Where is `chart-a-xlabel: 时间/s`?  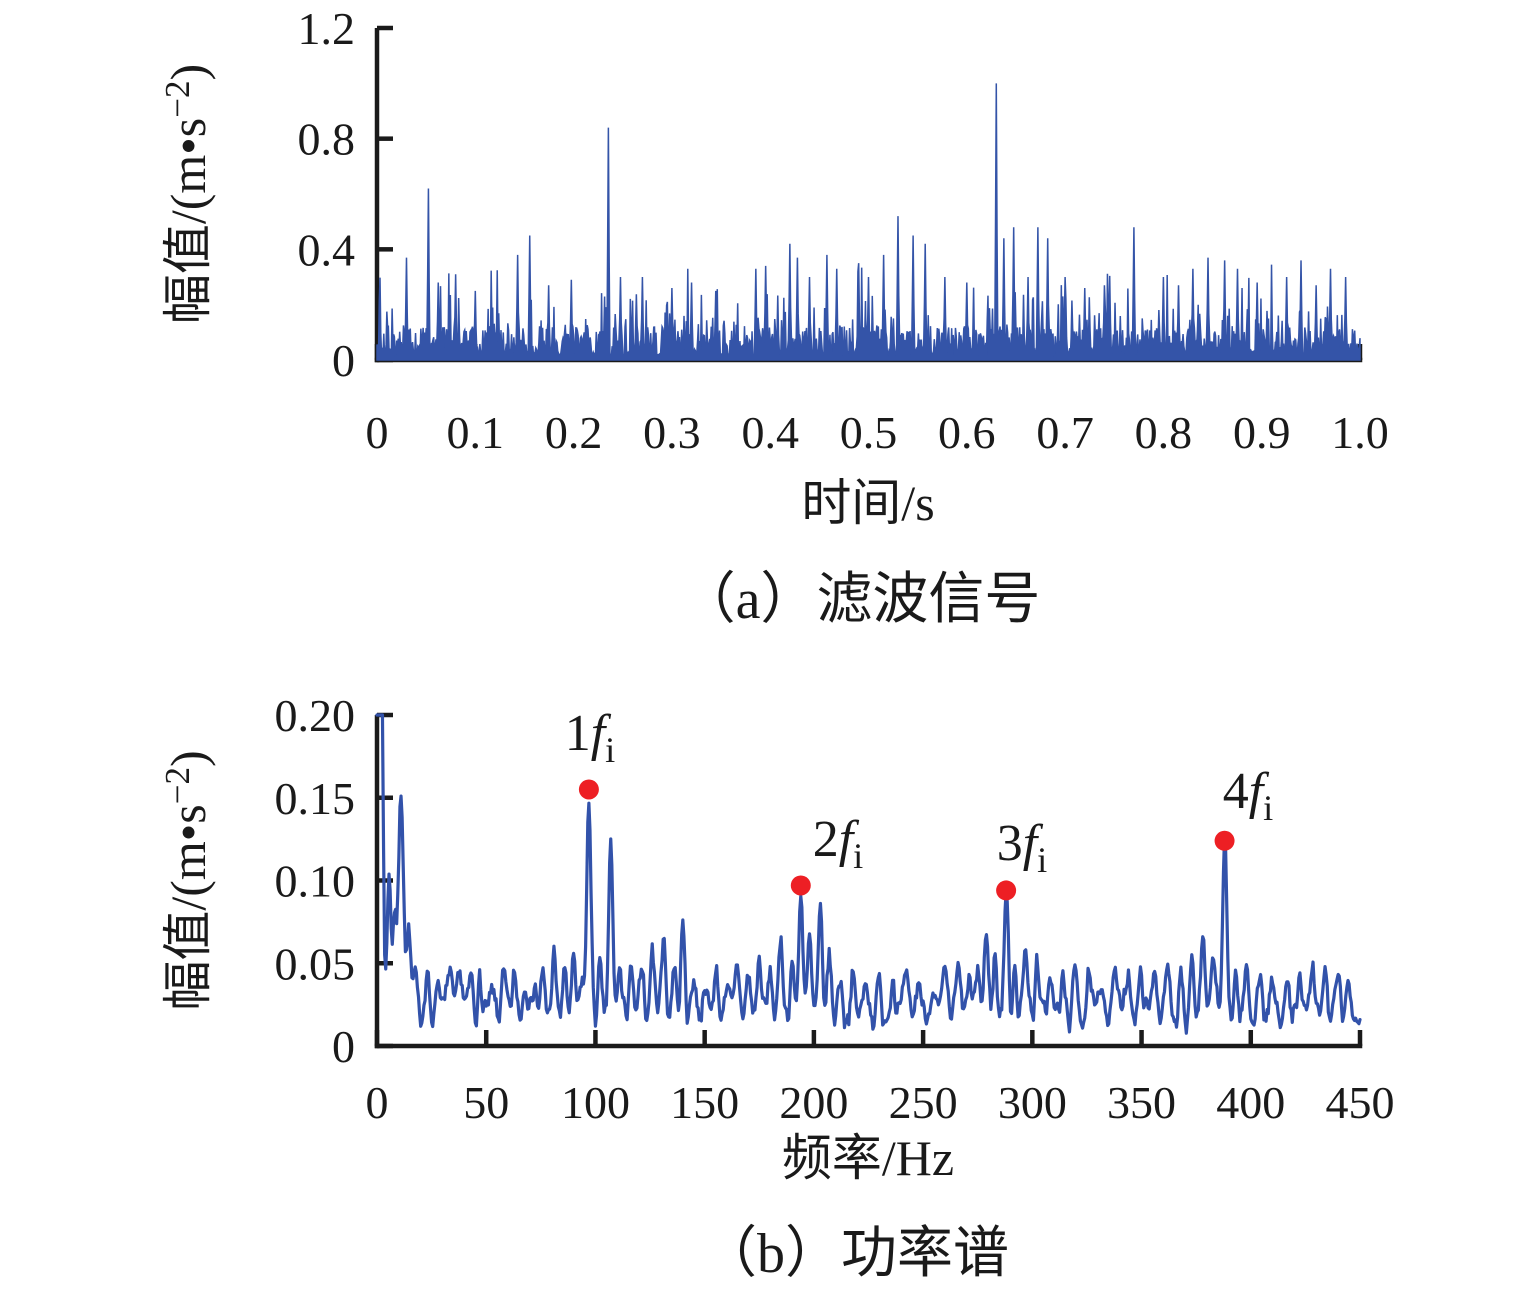 chart-a-xlabel: 时间/s is located at coordinates (867, 503).